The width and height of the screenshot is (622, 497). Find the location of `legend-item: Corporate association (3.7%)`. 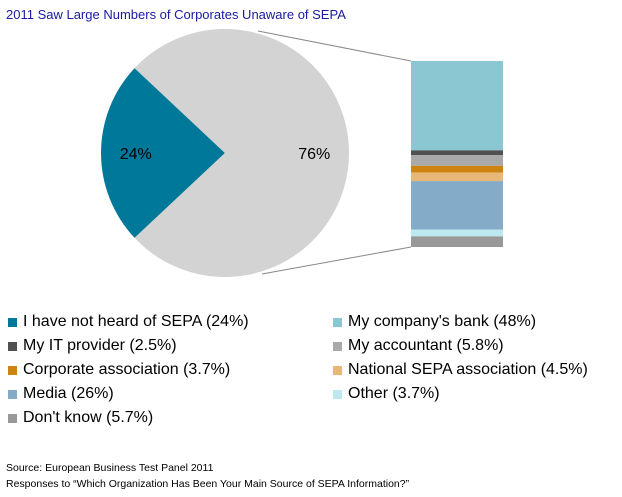

legend-item: Corporate association (3.7%) is located at coordinates (170, 370).